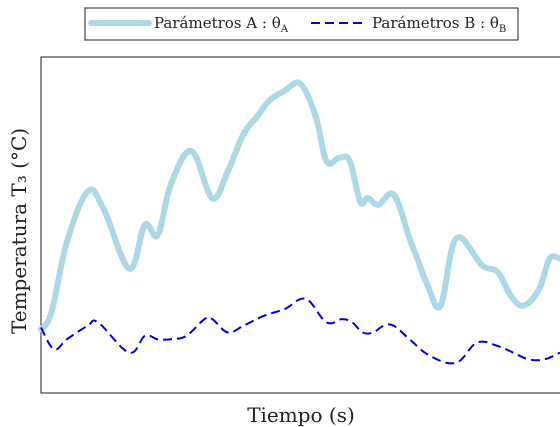  I want to click on legend-label-b: Parámetros B : θB, so click(439, 24).